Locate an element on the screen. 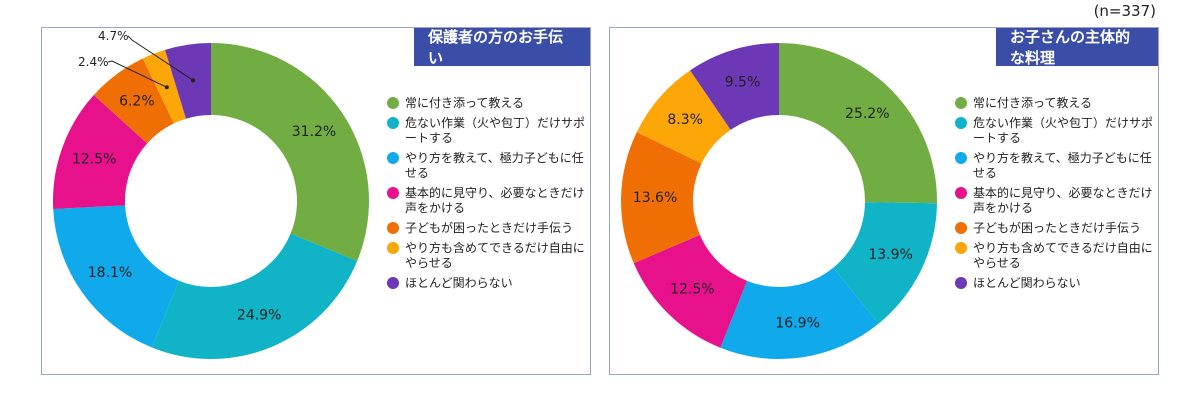 The image size is (1200, 400). slice-value-label: 25.2% is located at coordinates (867, 114).